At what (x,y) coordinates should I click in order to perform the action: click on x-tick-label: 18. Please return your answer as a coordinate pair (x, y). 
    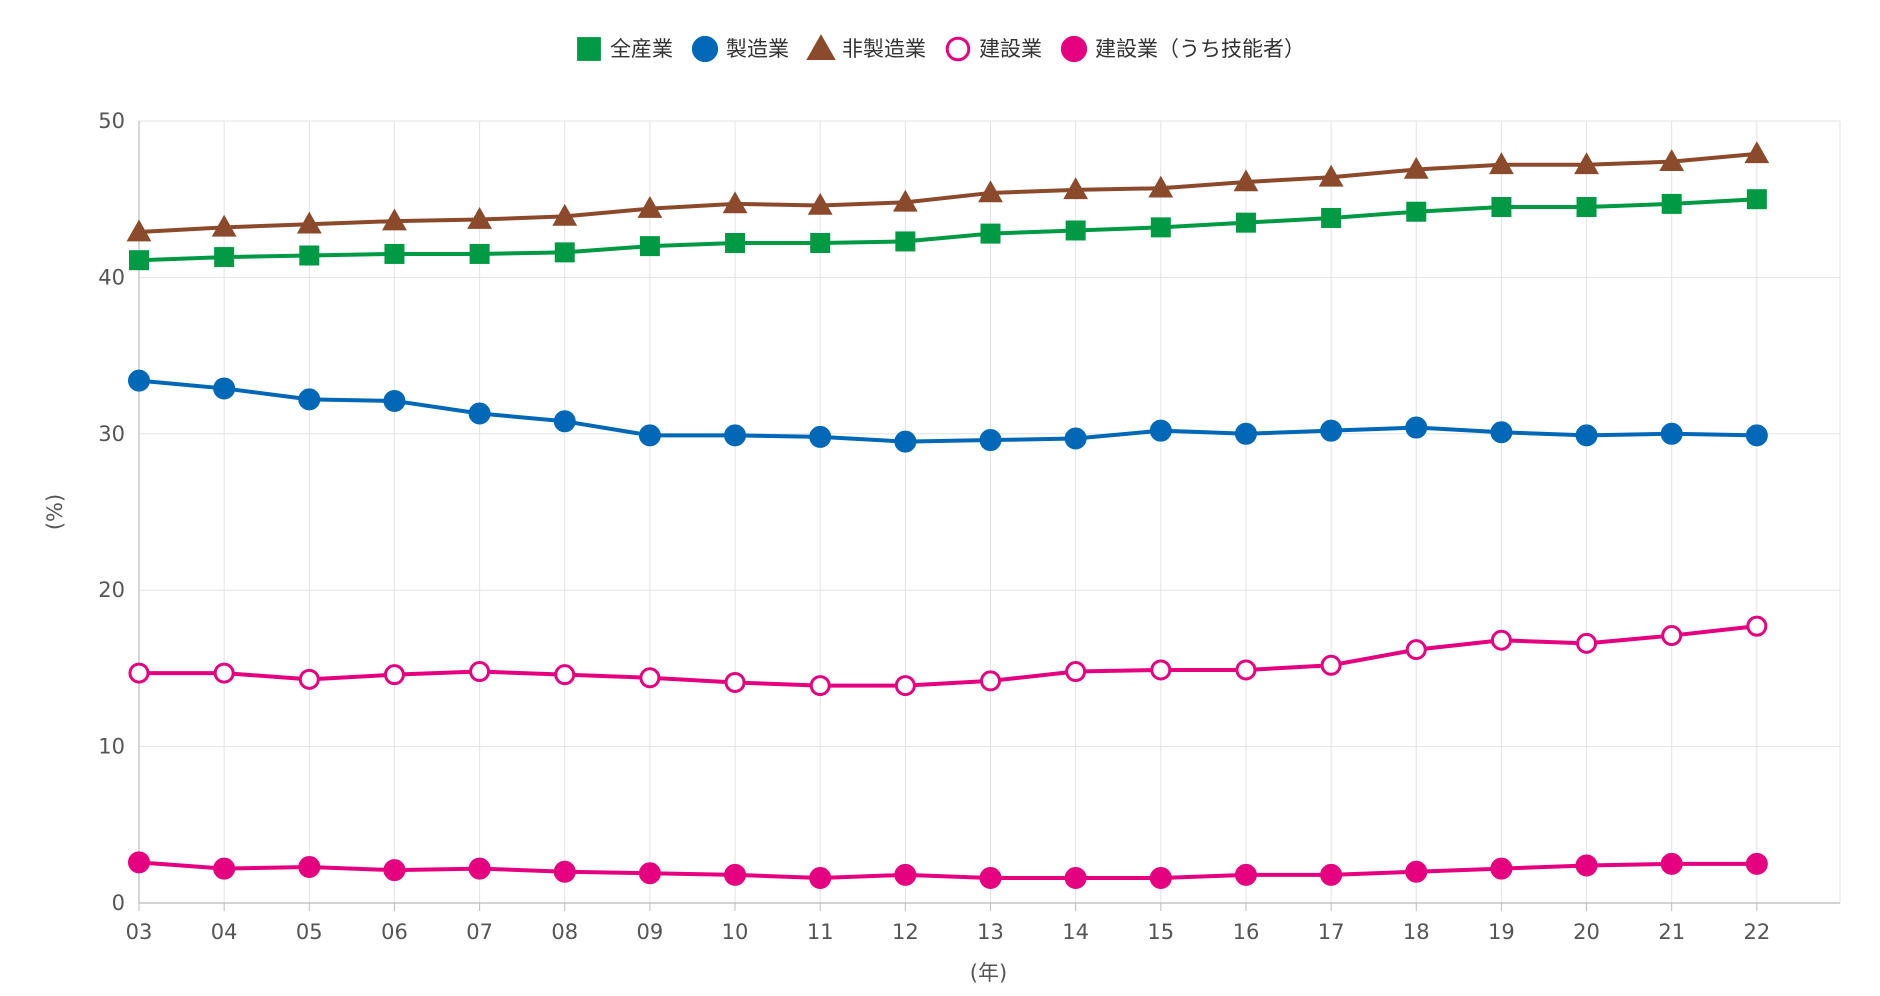
    Looking at the image, I should click on (1416, 932).